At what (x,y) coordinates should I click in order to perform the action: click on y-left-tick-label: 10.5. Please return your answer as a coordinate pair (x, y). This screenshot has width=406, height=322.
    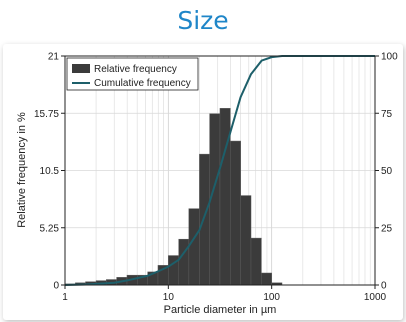
    Looking at the image, I should click on (50, 171).